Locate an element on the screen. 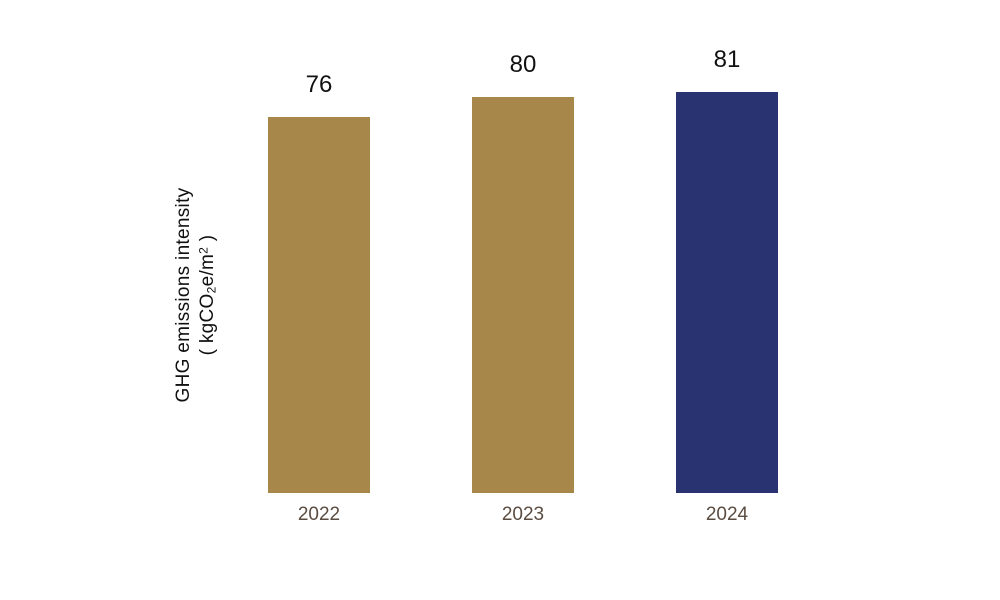  x-axis-label-2024: 2024 is located at coordinates (727, 514).